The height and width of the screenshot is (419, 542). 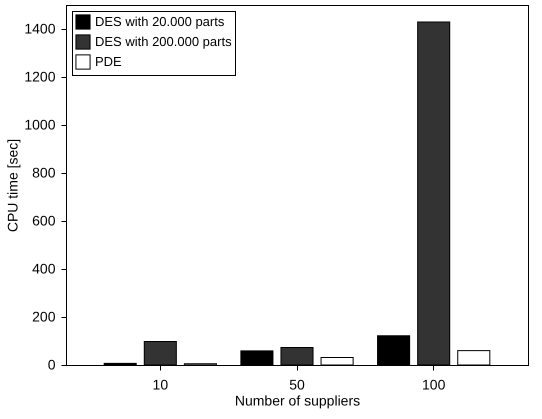 I want to click on y-tick-label: 800, so click(x=44, y=172).